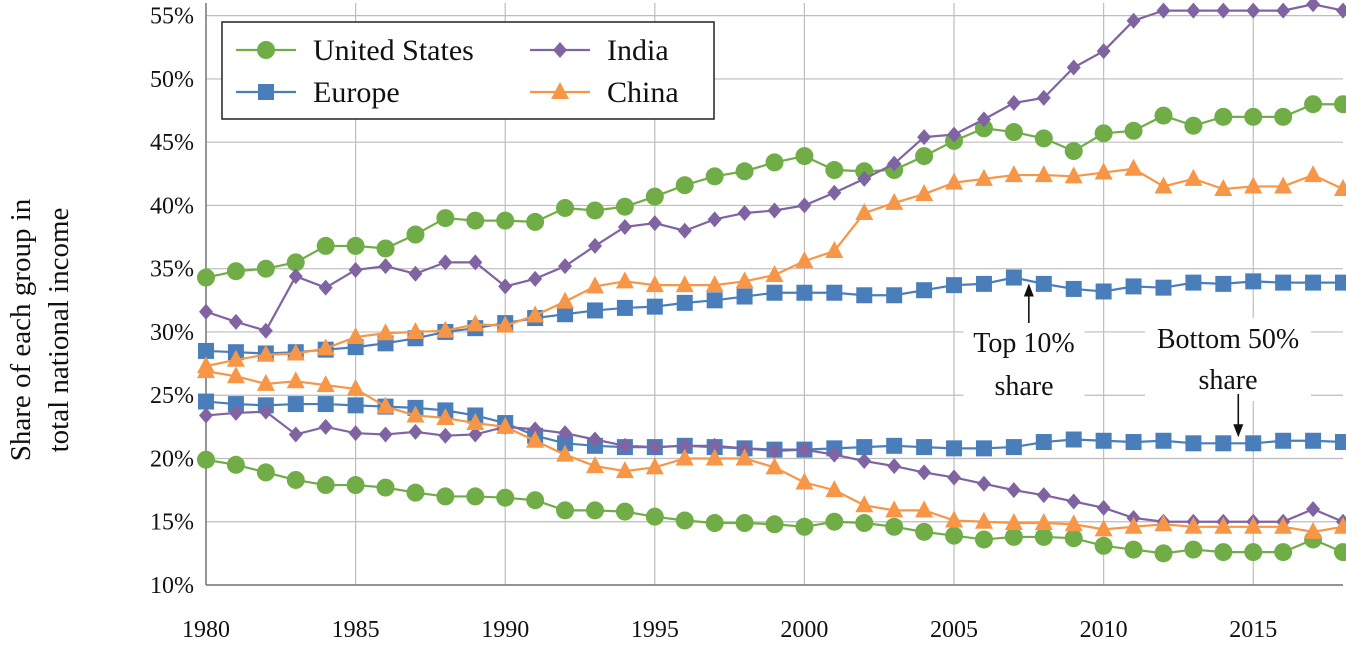  I want to click on y-axis-title-line-1: Share of each group in, so click(21, 329).